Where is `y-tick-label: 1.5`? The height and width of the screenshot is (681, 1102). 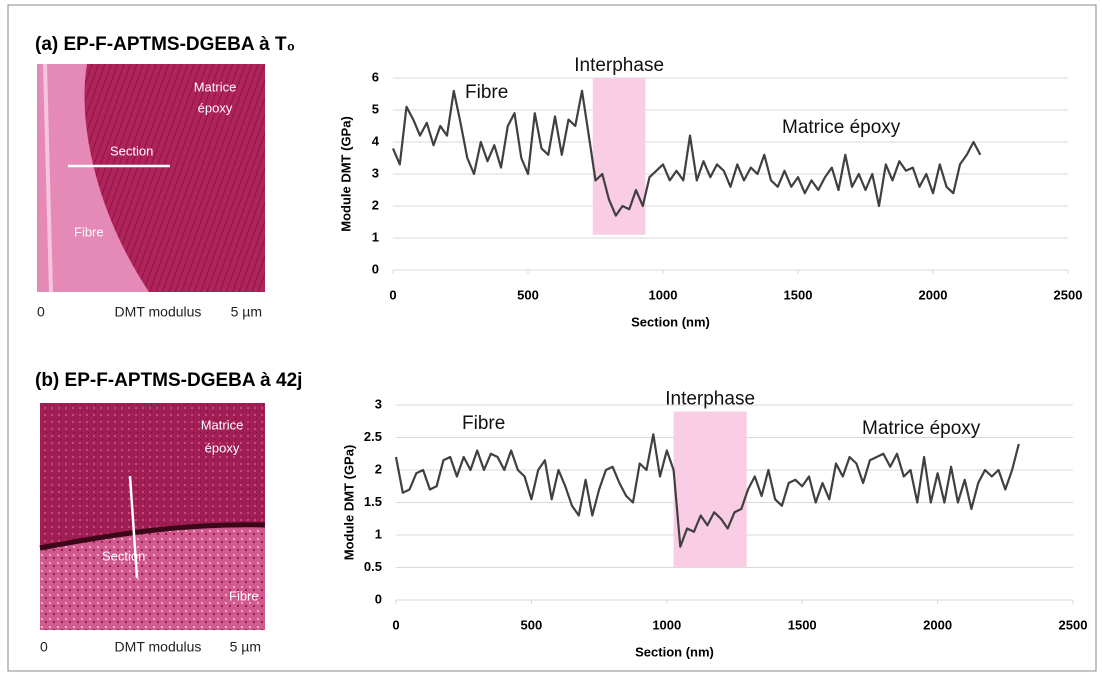
y-tick-label: 1.5 is located at coordinates (373, 501).